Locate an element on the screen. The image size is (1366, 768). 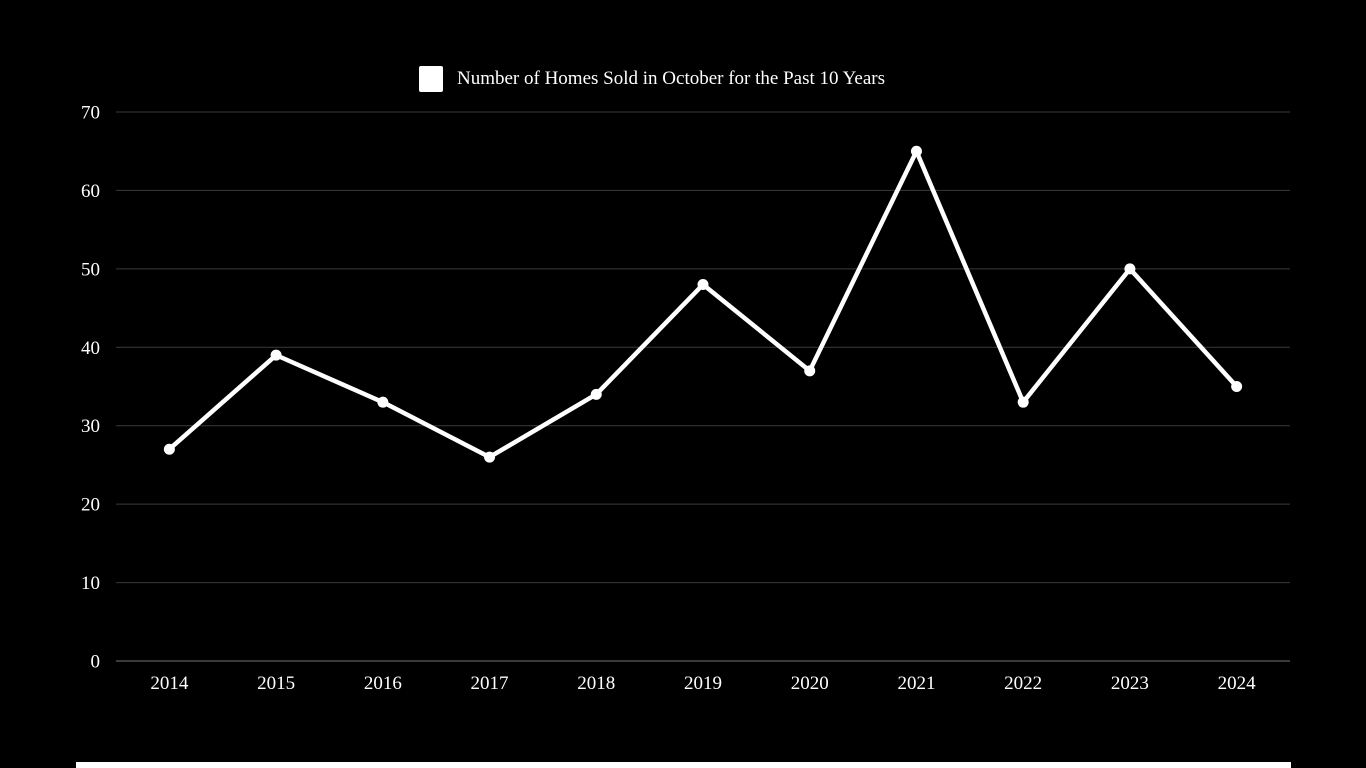
x-axis-tick-label: 2017 is located at coordinates (490, 683).